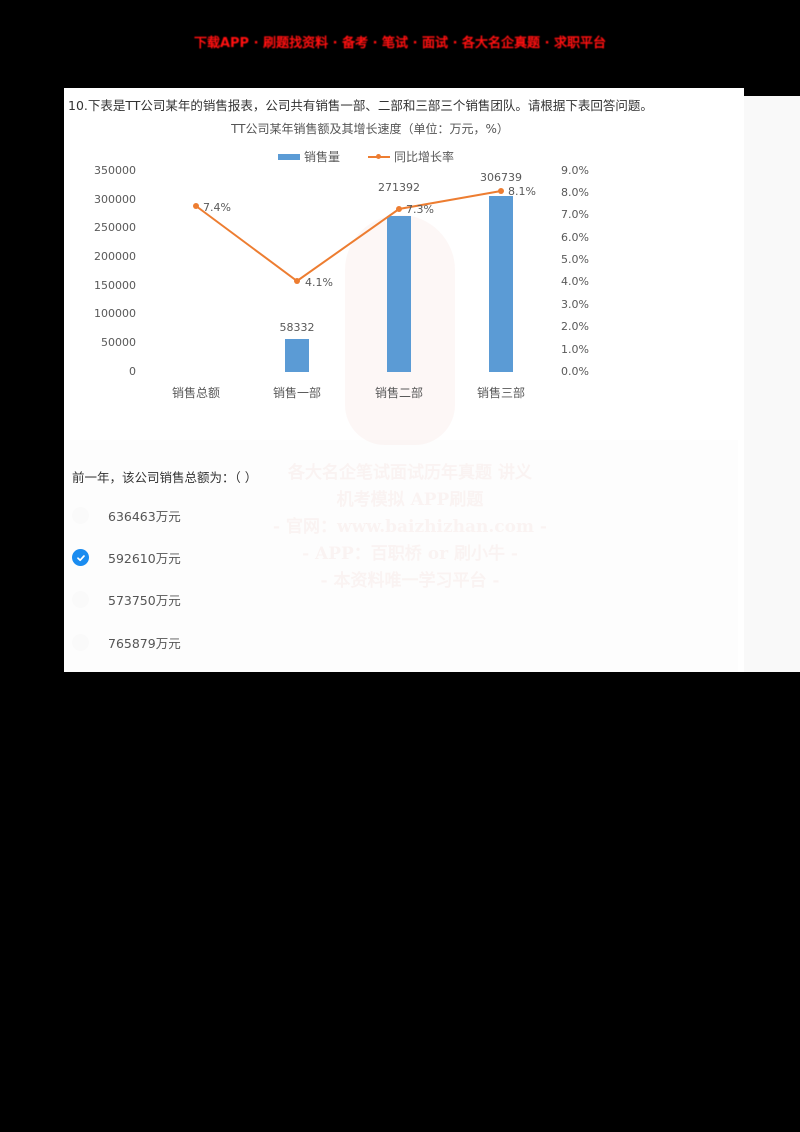 The image size is (800, 1132). What do you see at coordinates (575, 192) in the screenshot?
I see `y-right-tick: 8.0%` at bounding box center [575, 192].